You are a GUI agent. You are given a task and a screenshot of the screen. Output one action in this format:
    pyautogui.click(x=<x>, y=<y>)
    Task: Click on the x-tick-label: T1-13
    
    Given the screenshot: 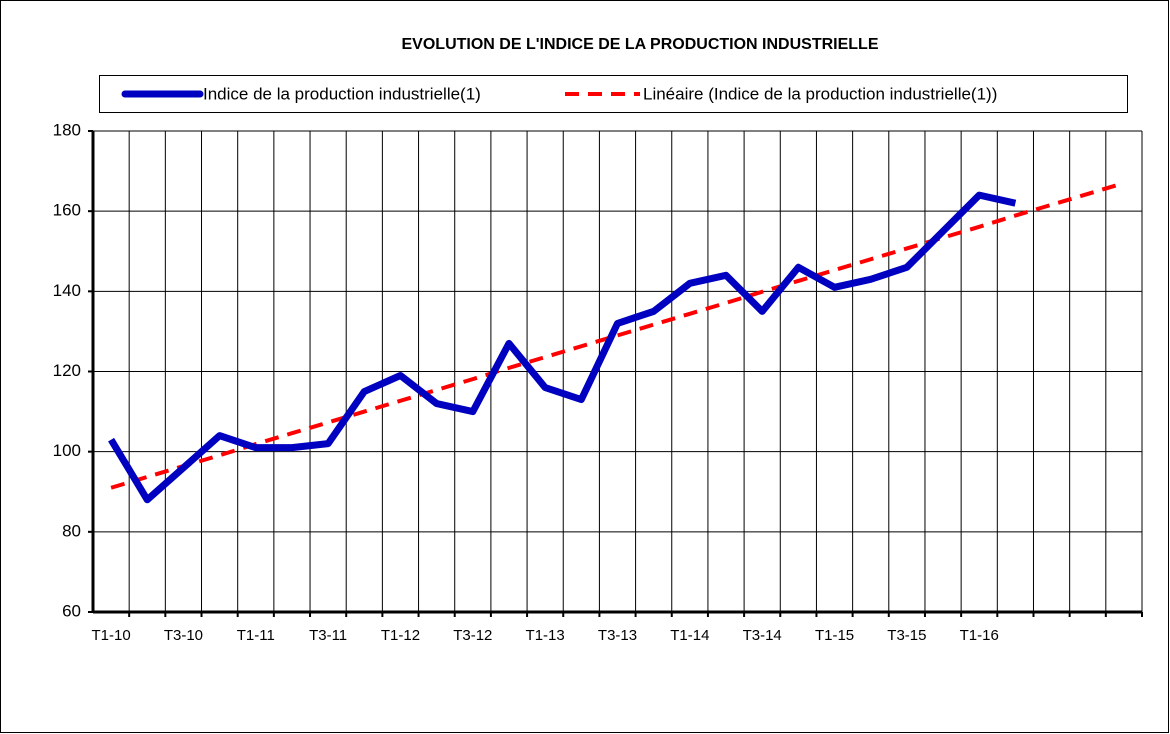 What is the action you would take?
    pyautogui.click(x=545, y=635)
    